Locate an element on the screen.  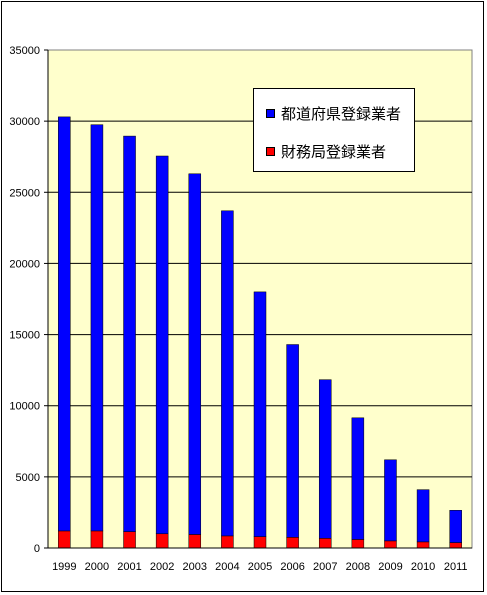
legend-item-prefectural: 都道府県登録業者 is located at coordinates (333, 113).